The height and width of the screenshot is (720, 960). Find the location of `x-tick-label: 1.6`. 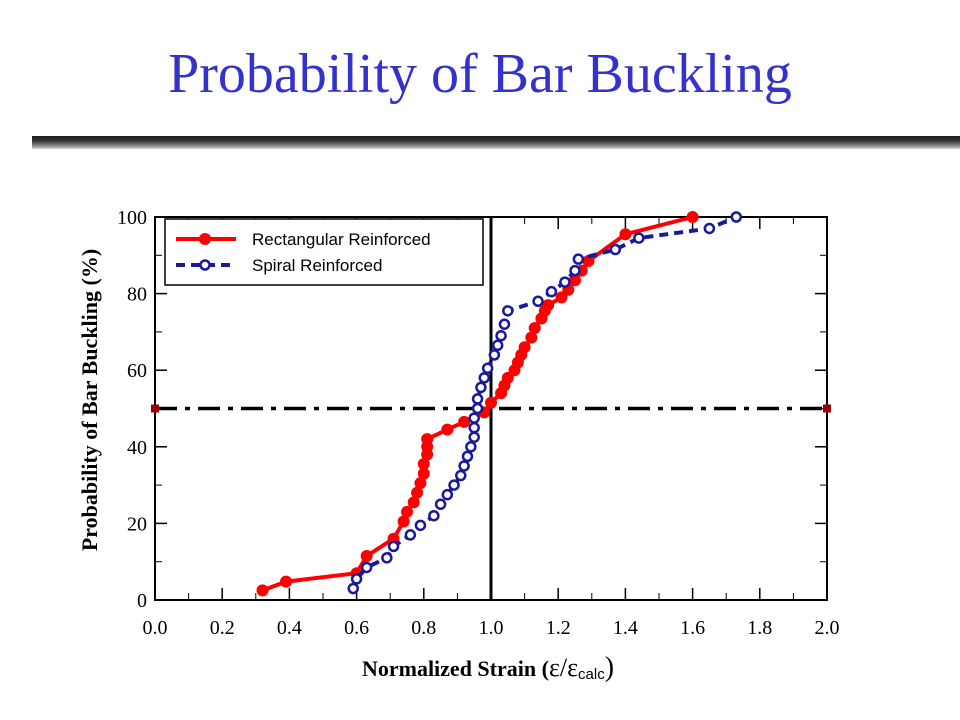

x-tick-label: 1.6 is located at coordinates (692, 628).